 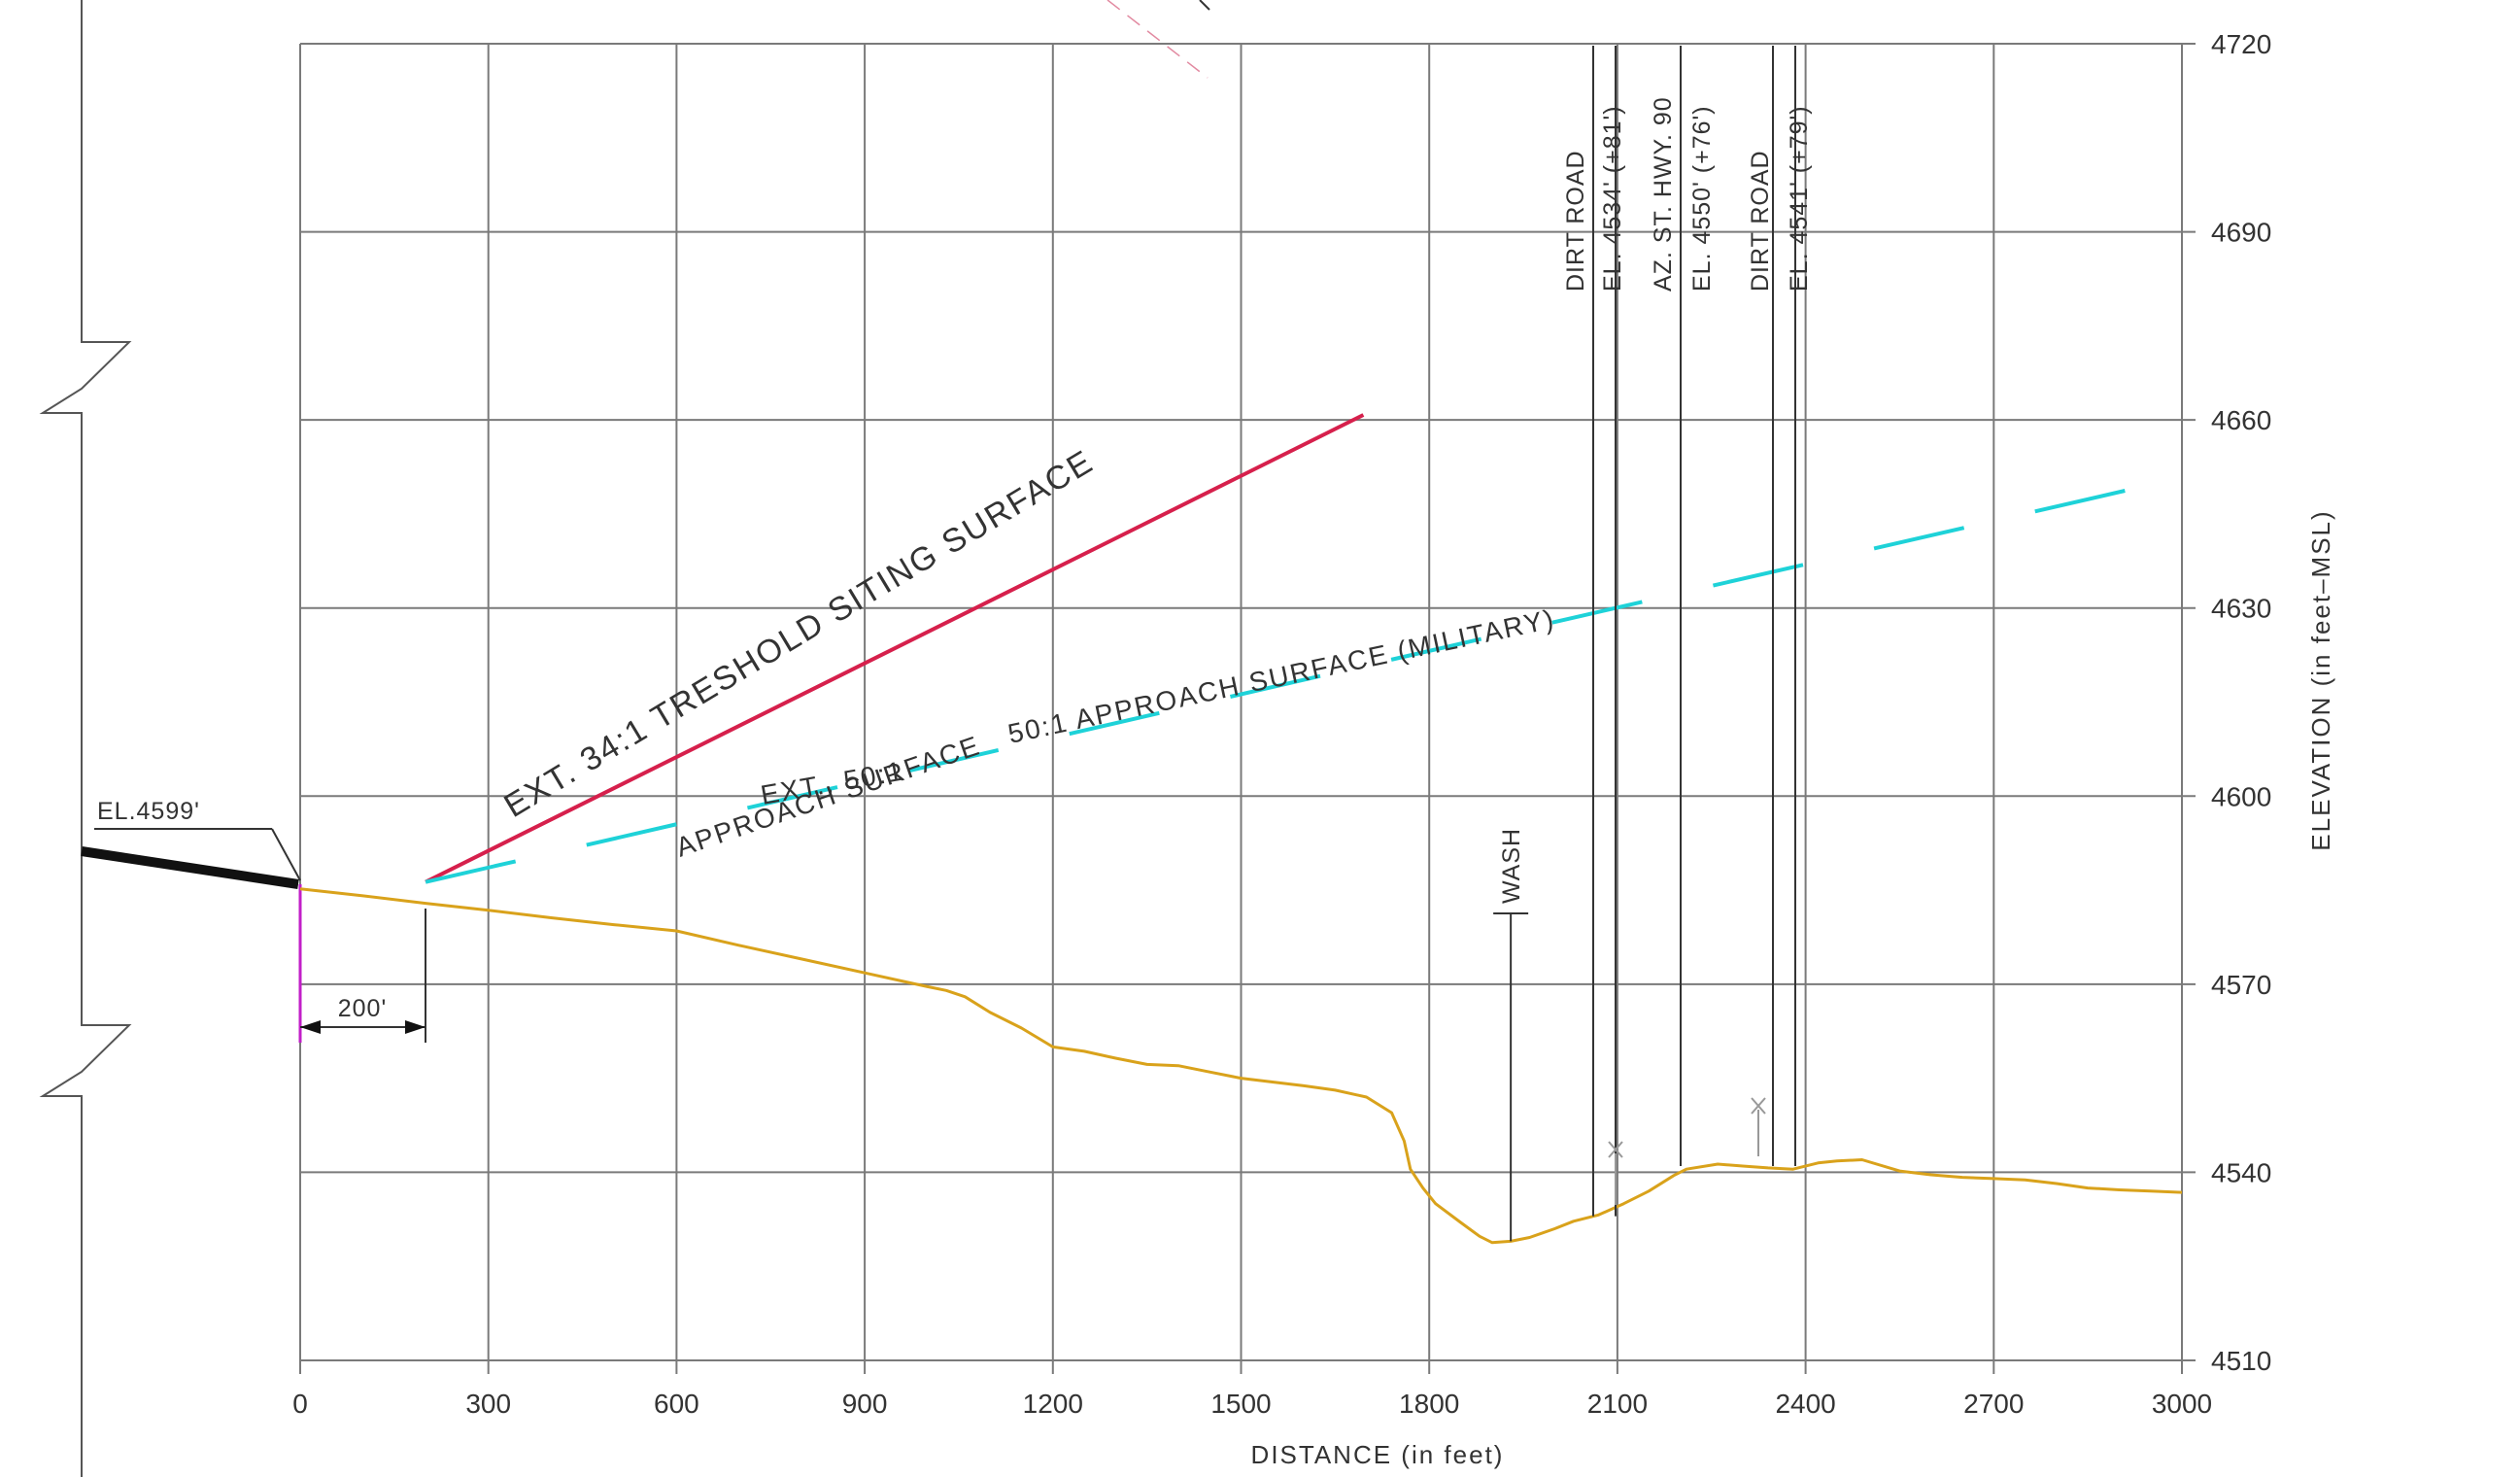 I want to click on y-tick-label: 4510, so click(x=2241, y=1361).